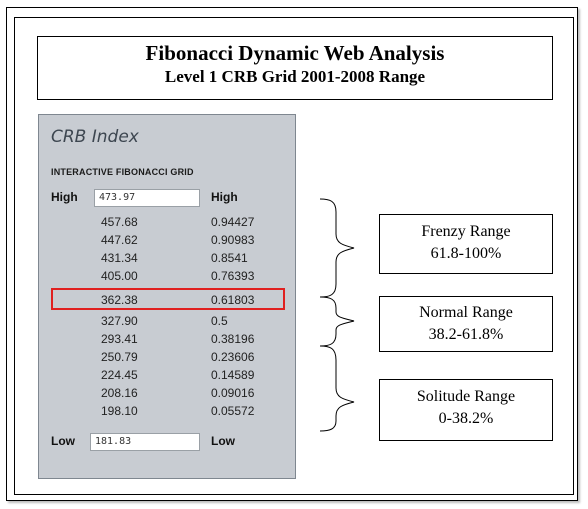 This screenshot has width=588, height=509. I want to click on row-ratio: 0.09016, so click(233, 393).